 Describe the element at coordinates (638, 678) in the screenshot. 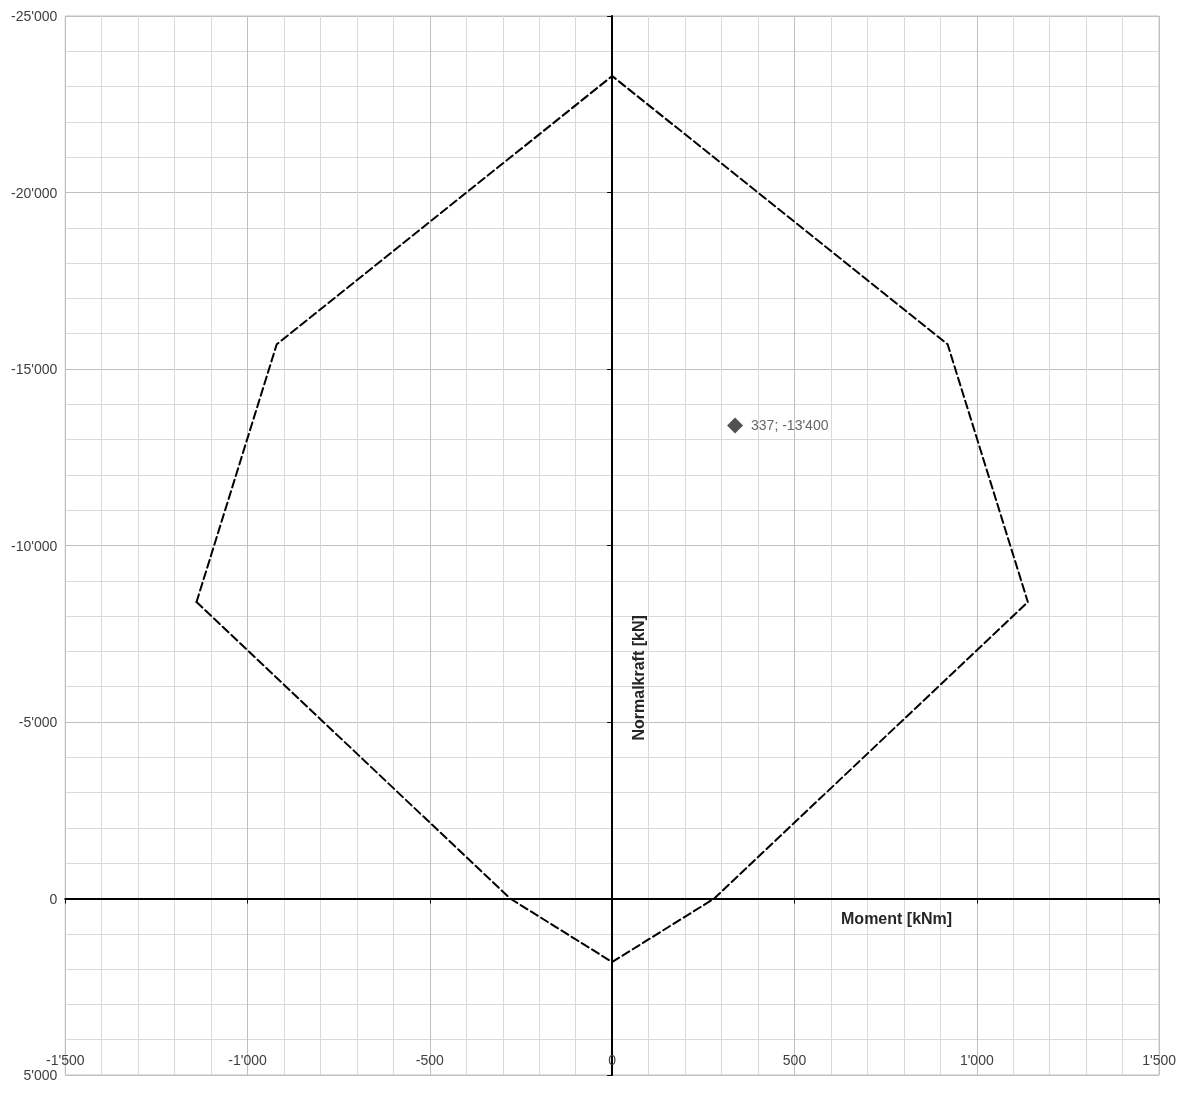

I see `y-axis-title: Normalkraft [kN]` at that location.